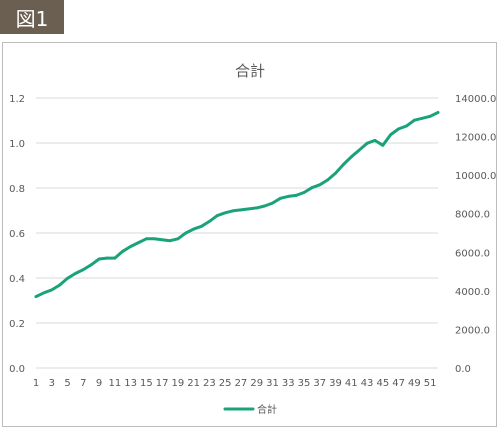  What do you see at coordinates (472, 330) in the screenshot?
I see `right-y-tick-label: 2000.0` at bounding box center [472, 330].